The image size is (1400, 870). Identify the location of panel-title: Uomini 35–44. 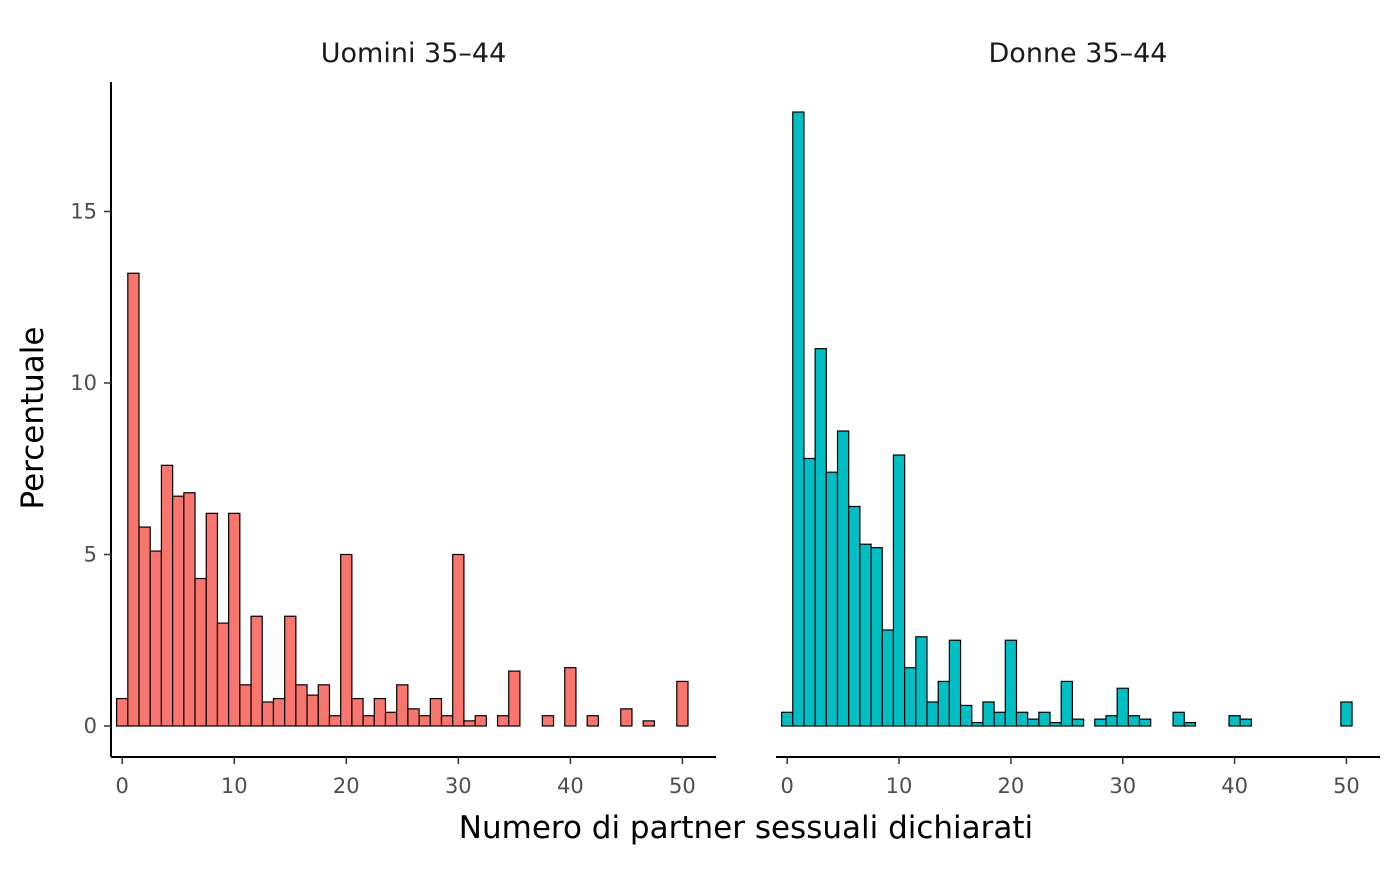
(414, 53).